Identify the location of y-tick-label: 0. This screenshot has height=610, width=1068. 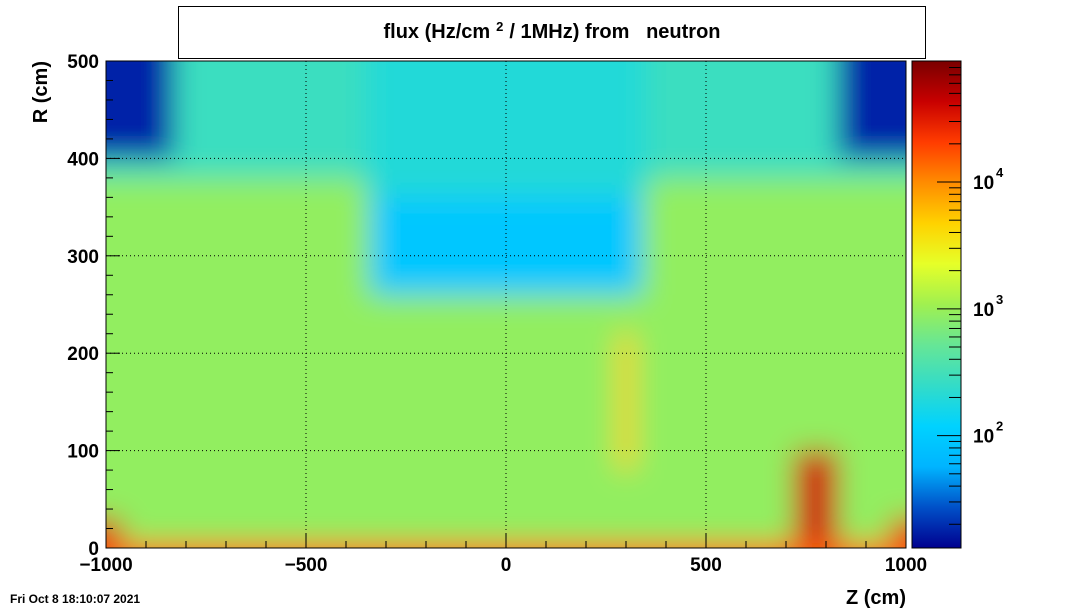
(93, 549).